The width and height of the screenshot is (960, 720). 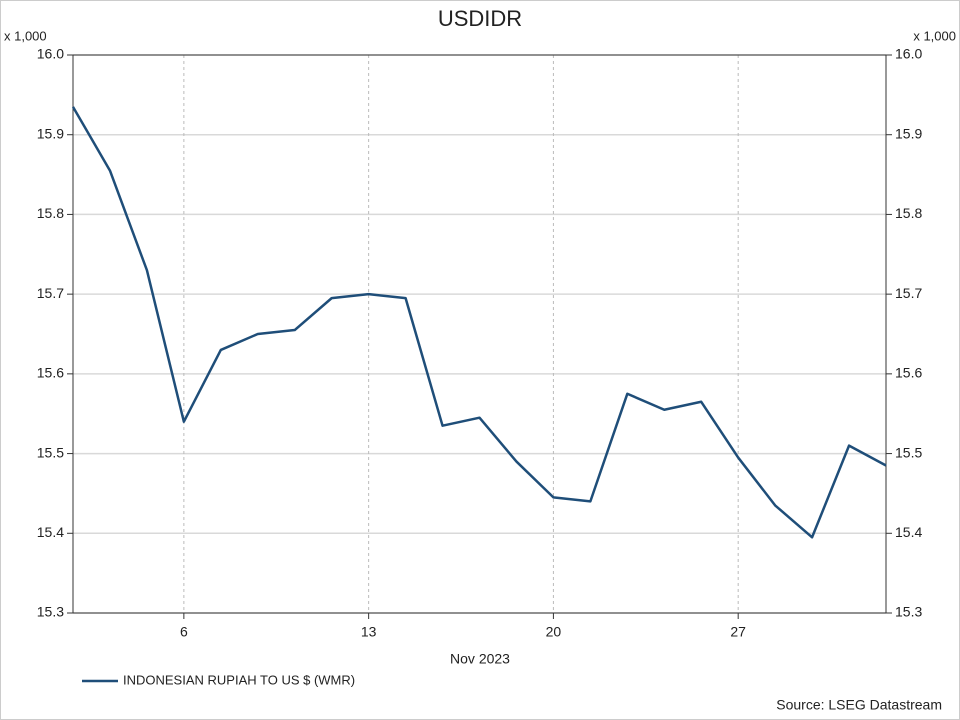 I want to click on y-tick-label: 16.0, so click(x=50, y=54).